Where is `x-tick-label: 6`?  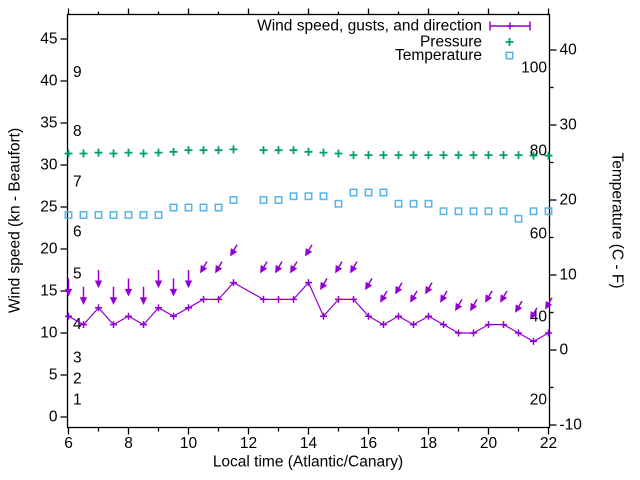 x-tick-label: 6 is located at coordinates (68, 443).